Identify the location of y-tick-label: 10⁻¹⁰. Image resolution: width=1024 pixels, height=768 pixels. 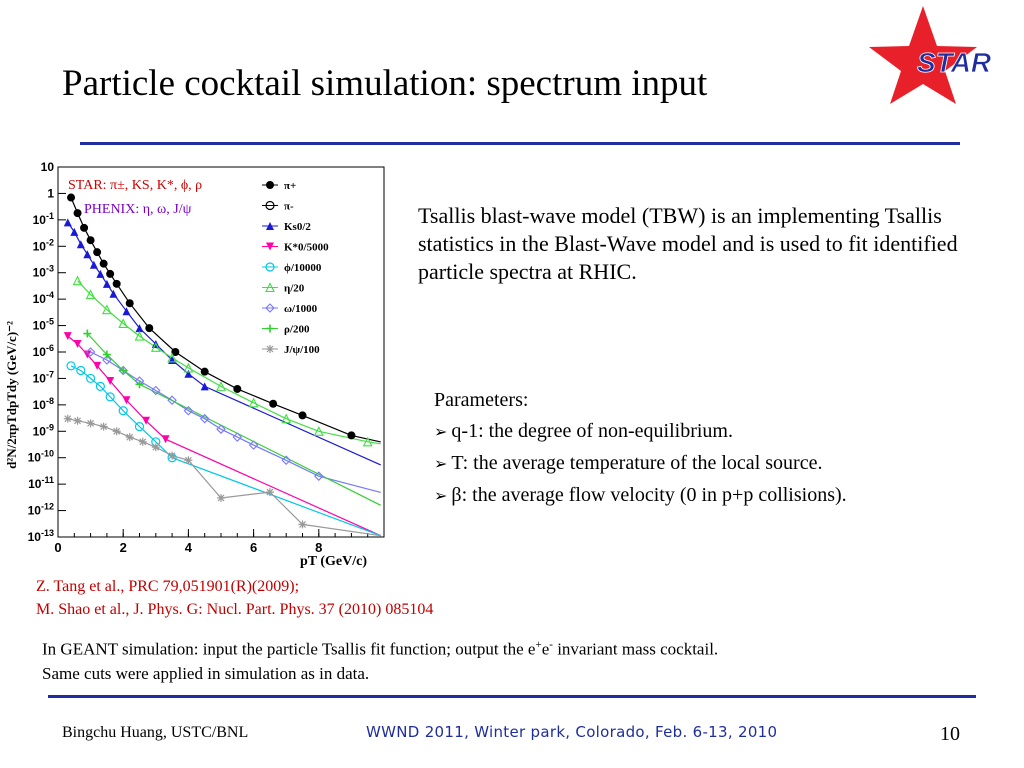
(41, 457).